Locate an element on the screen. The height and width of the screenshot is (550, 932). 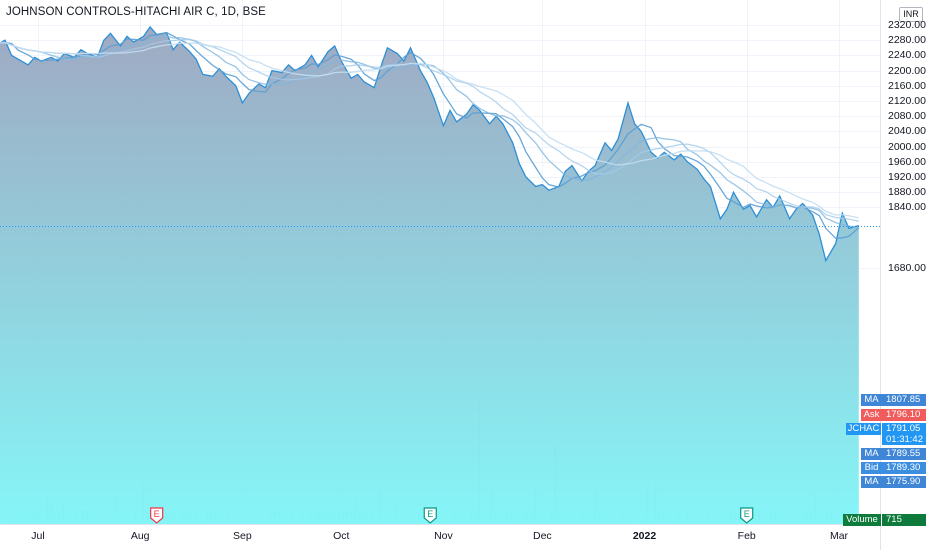
price-label-value: 1789.30 is located at coordinates (904, 468).